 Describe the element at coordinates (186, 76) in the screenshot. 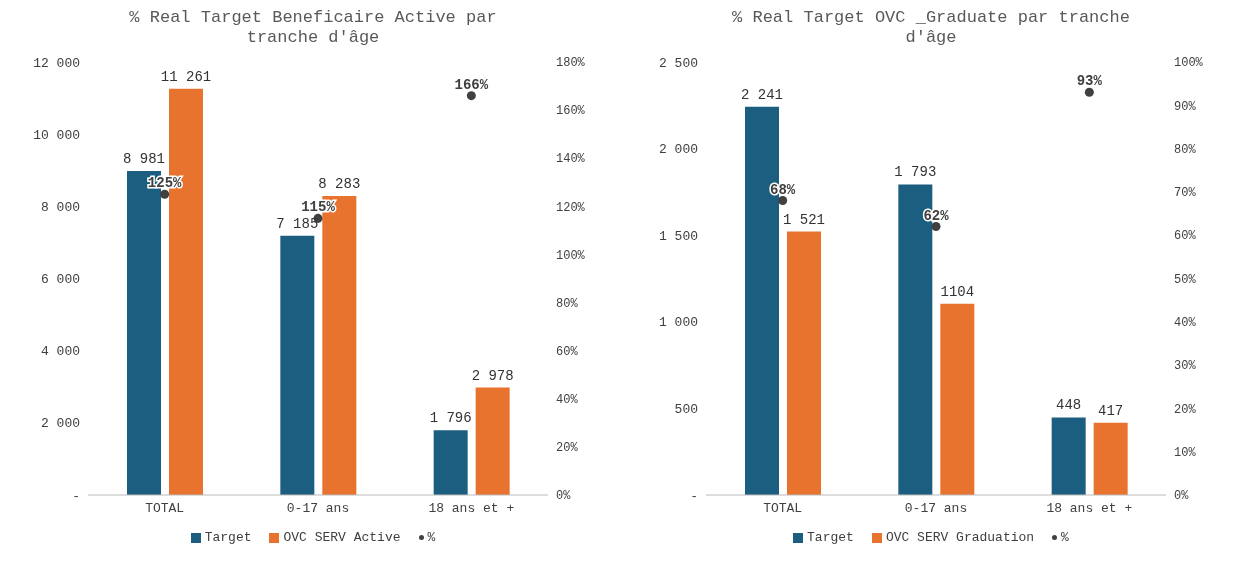

I see `data-label: 11 261` at that location.